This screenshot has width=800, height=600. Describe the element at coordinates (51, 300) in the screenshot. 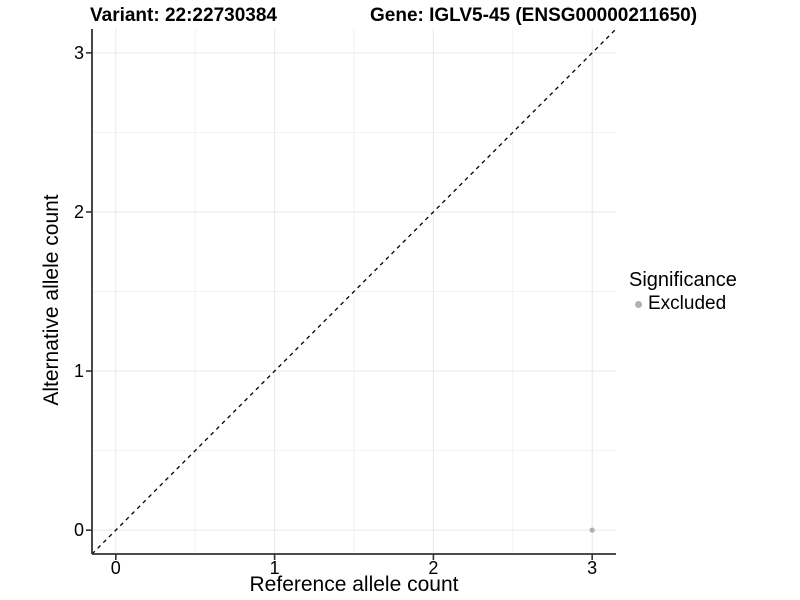

I see `y-axis-title: Alternative allele count` at that location.